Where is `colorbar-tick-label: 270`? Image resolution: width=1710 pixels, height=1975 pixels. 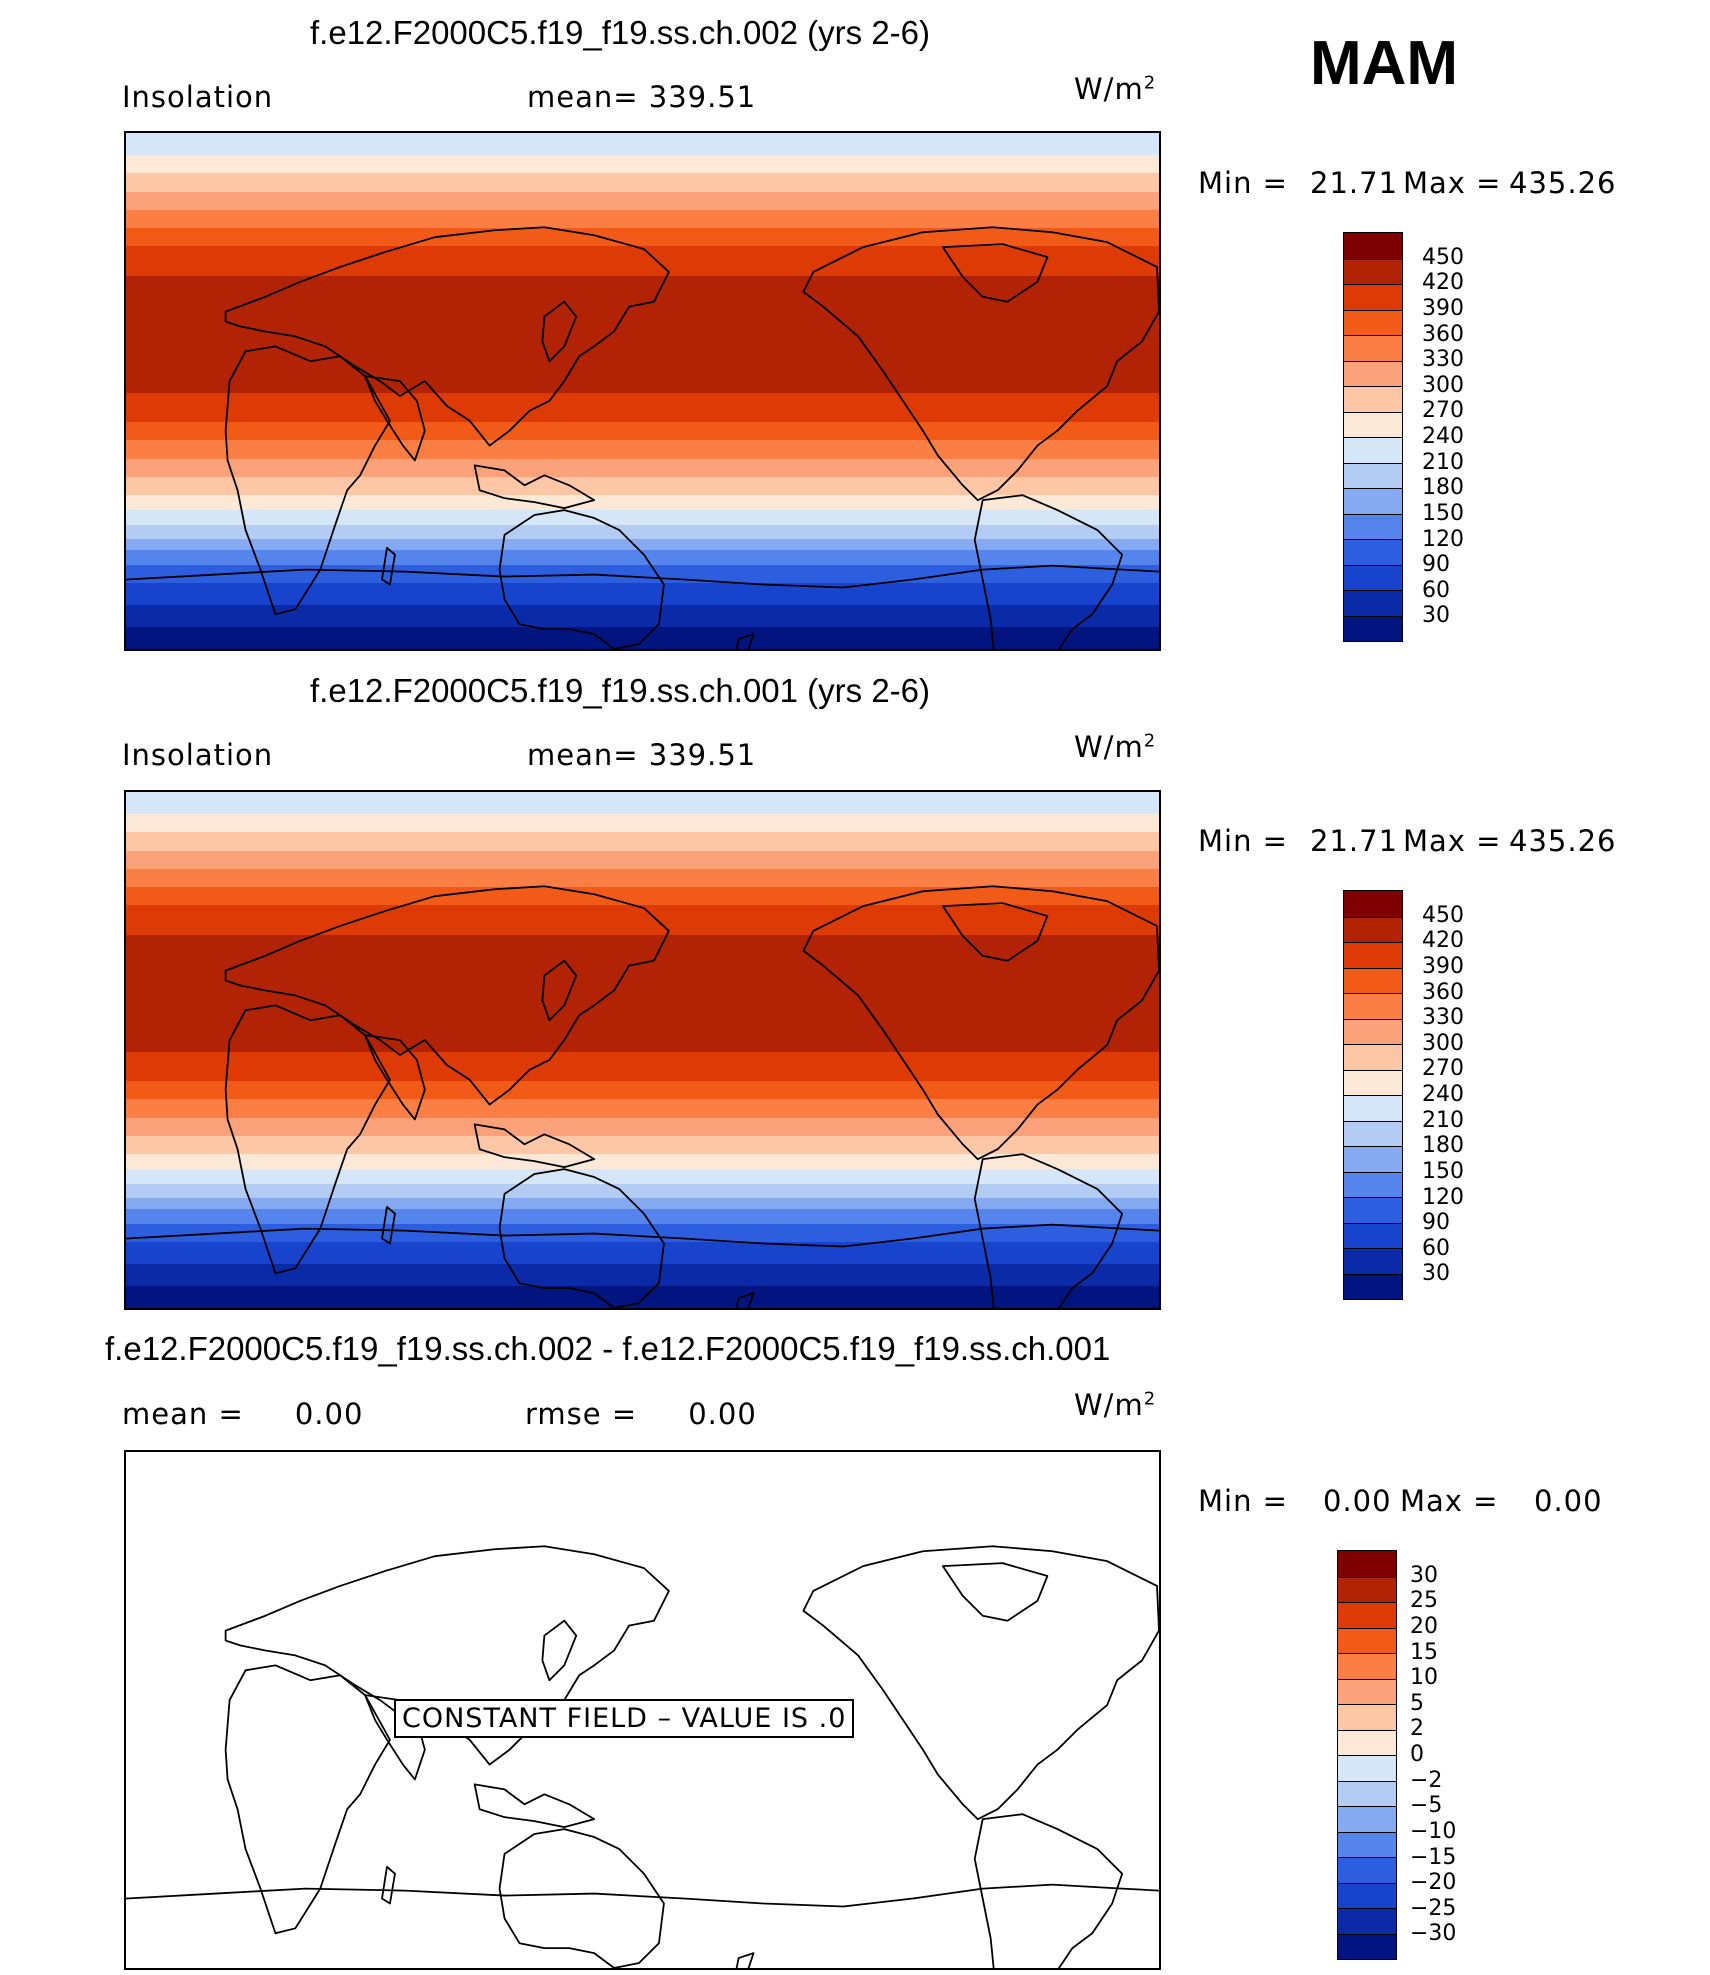 colorbar-tick-label: 270 is located at coordinates (1443, 1069).